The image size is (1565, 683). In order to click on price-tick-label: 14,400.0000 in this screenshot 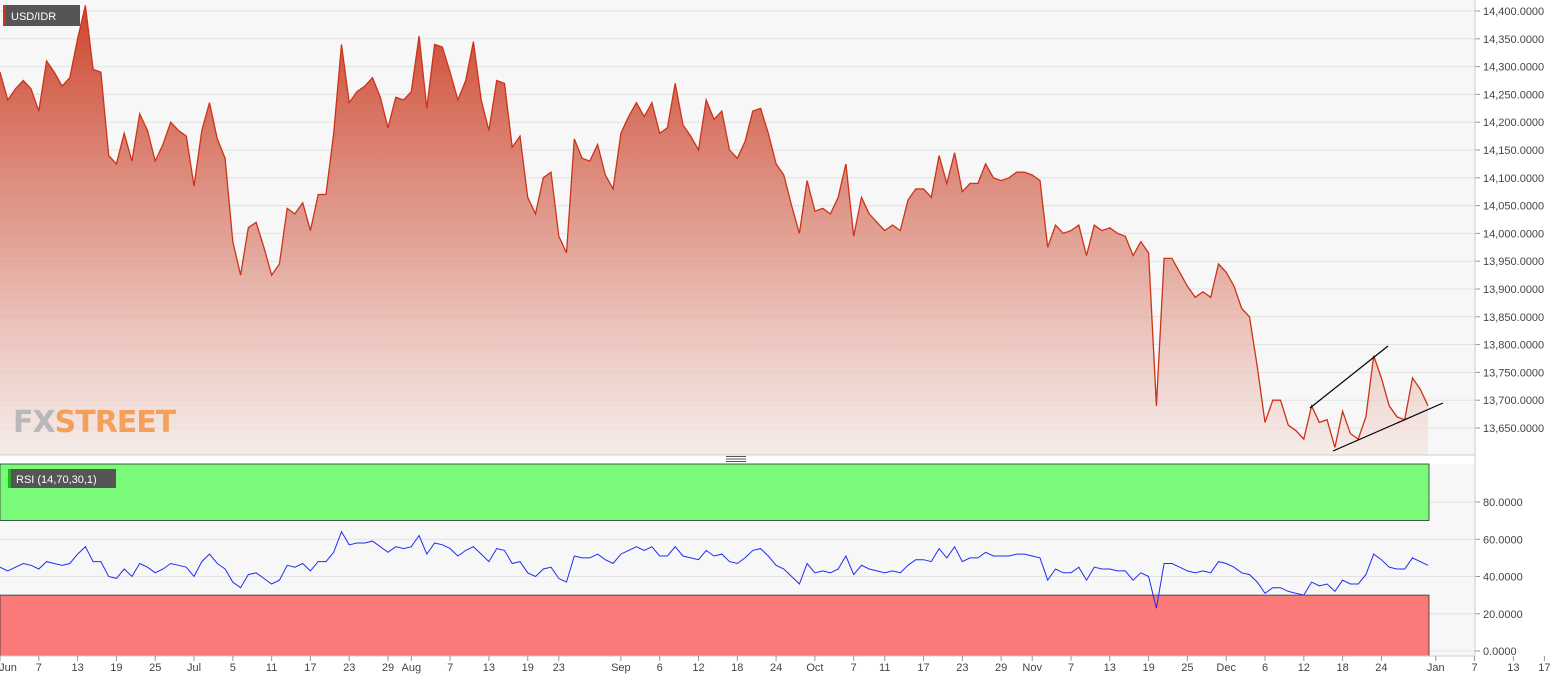, I will do `click(1513, 12)`.